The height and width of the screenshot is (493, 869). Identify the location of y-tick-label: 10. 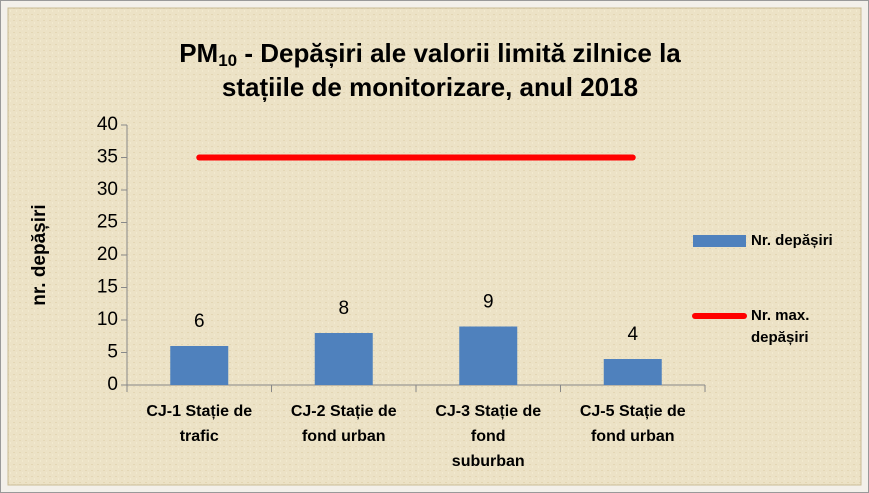
(107, 319).